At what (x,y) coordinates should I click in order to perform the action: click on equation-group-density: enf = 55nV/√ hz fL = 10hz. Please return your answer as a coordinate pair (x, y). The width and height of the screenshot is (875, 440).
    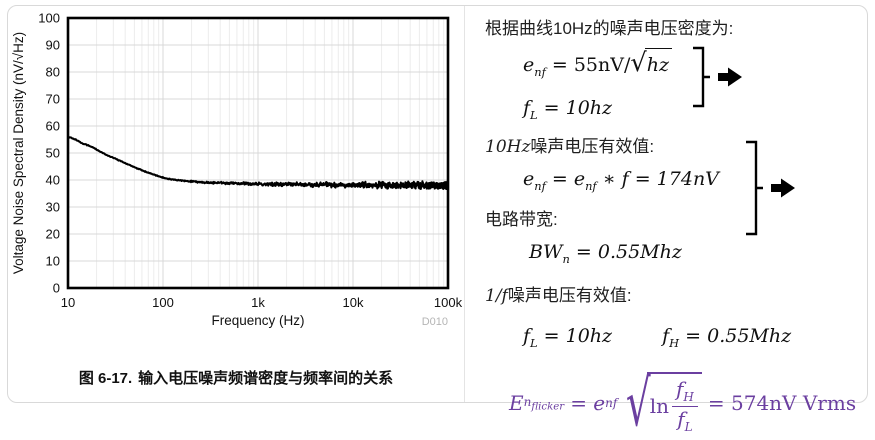
    Looking at the image, I should click on (673, 89).